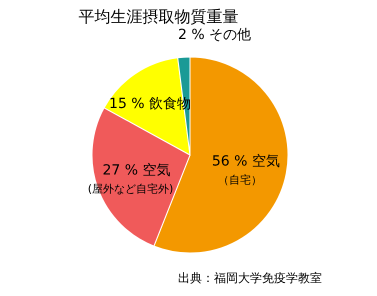 The width and height of the screenshot is (377, 296). What do you see at coordinates (150, 104) in the screenshot?
I see `slice-label: 15 % 飲食物` at bounding box center [150, 104].